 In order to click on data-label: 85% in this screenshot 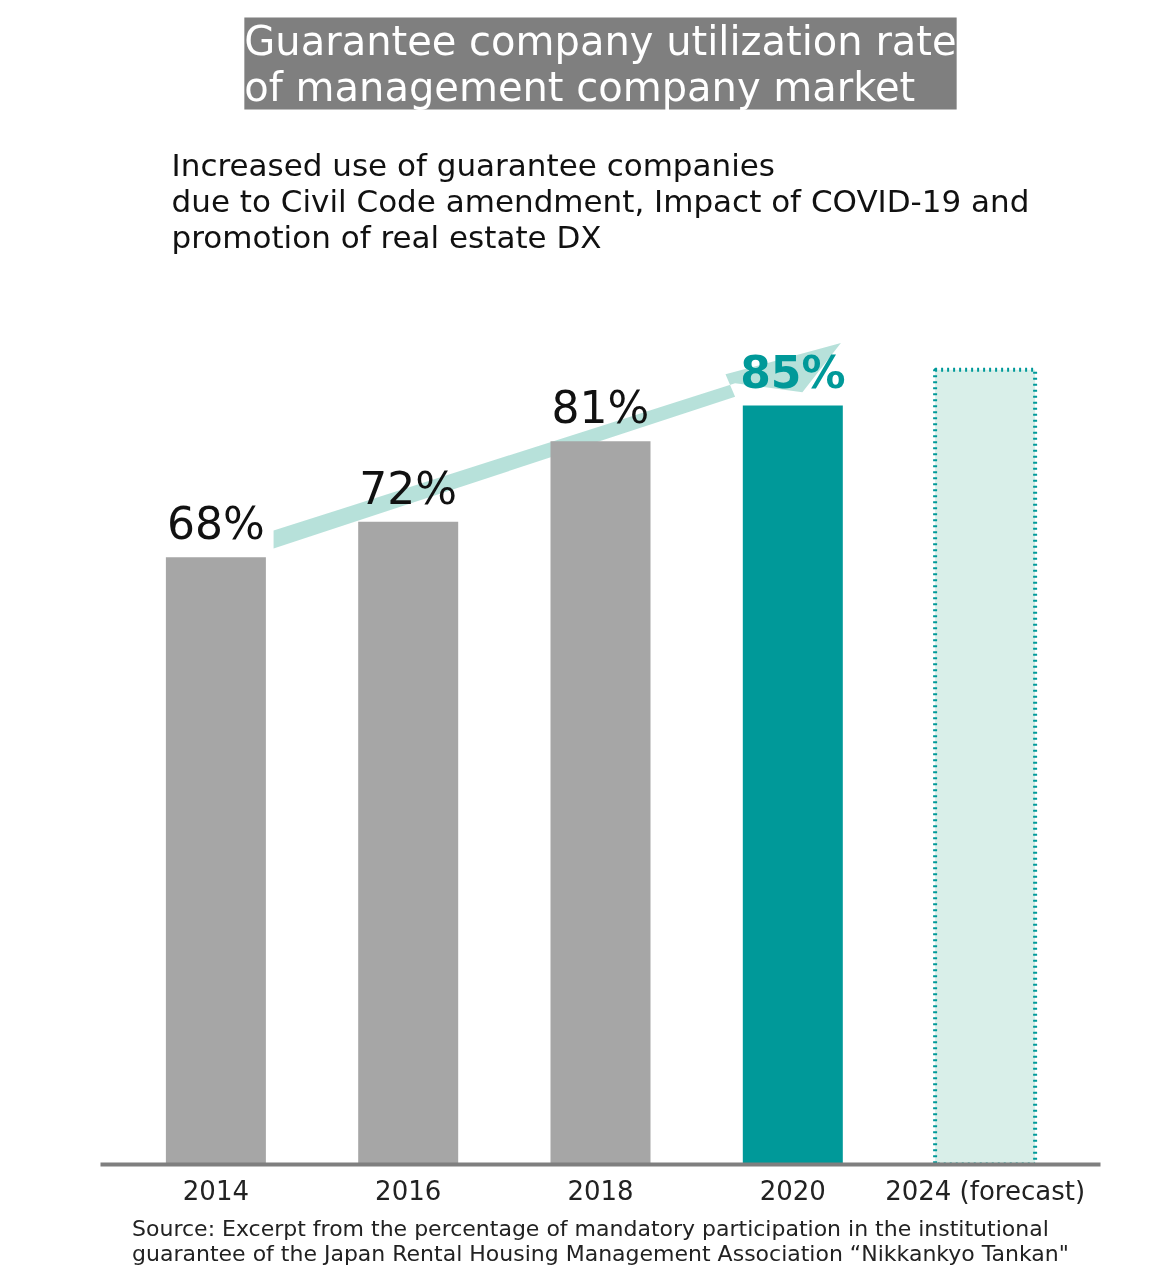, I will do `click(793, 372)`.